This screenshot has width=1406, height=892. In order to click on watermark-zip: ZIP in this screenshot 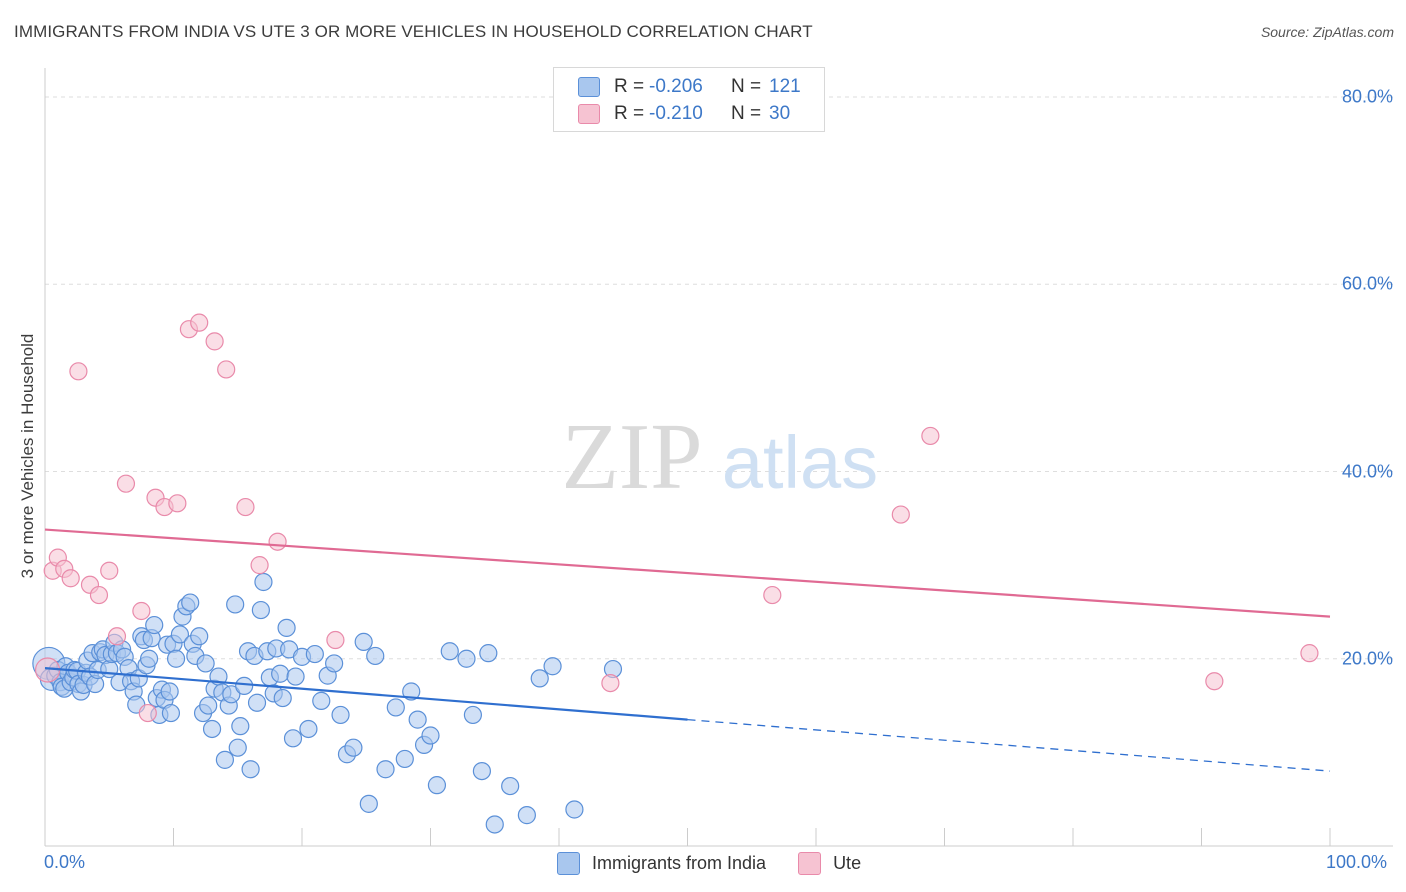, I will do `click(632, 457)`.